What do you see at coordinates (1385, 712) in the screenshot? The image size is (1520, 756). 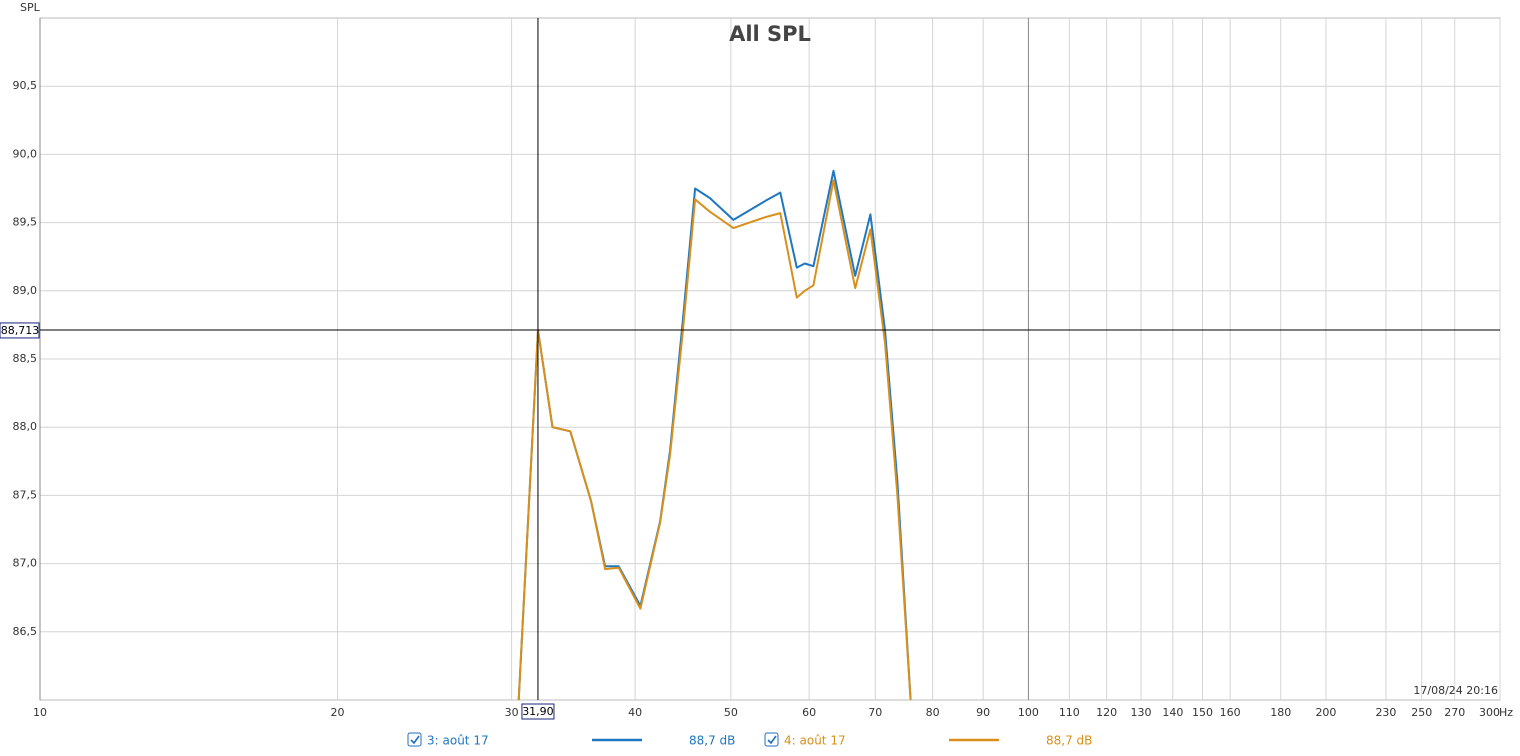 I see `x-tick-label: 230` at bounding box center [1385, 712].